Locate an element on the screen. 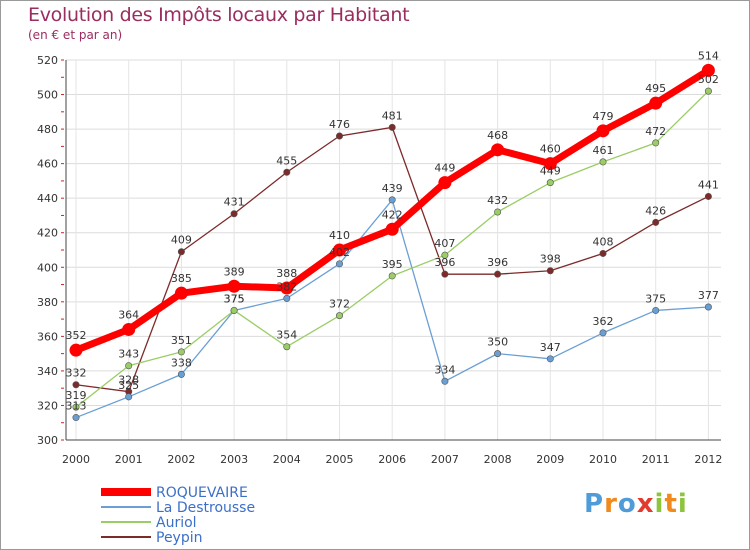 The height and width of the screenshot is (550, 750). data-label: 461 is located at coordinates (603, 150).